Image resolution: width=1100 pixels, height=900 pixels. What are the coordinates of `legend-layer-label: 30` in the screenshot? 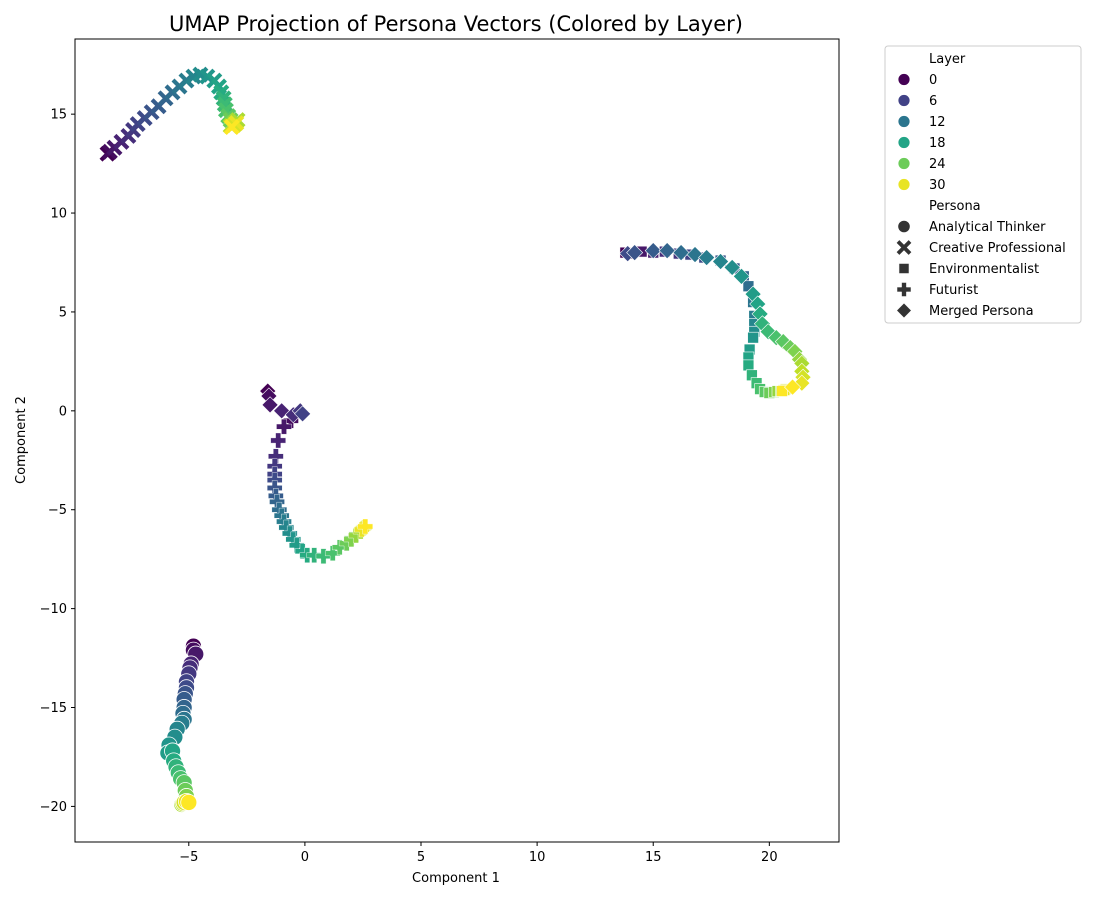 It's located at (937, 185).